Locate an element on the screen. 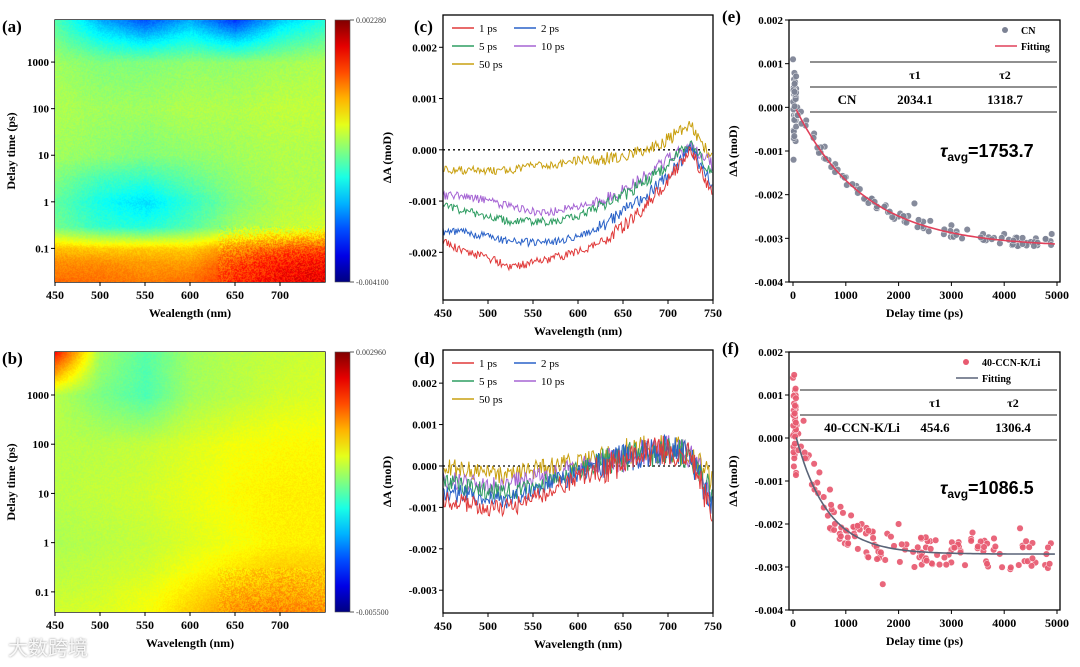 This screenshot has height=667, width=1080. x-tick-label: 1000 is located at coordinates (846, 295).